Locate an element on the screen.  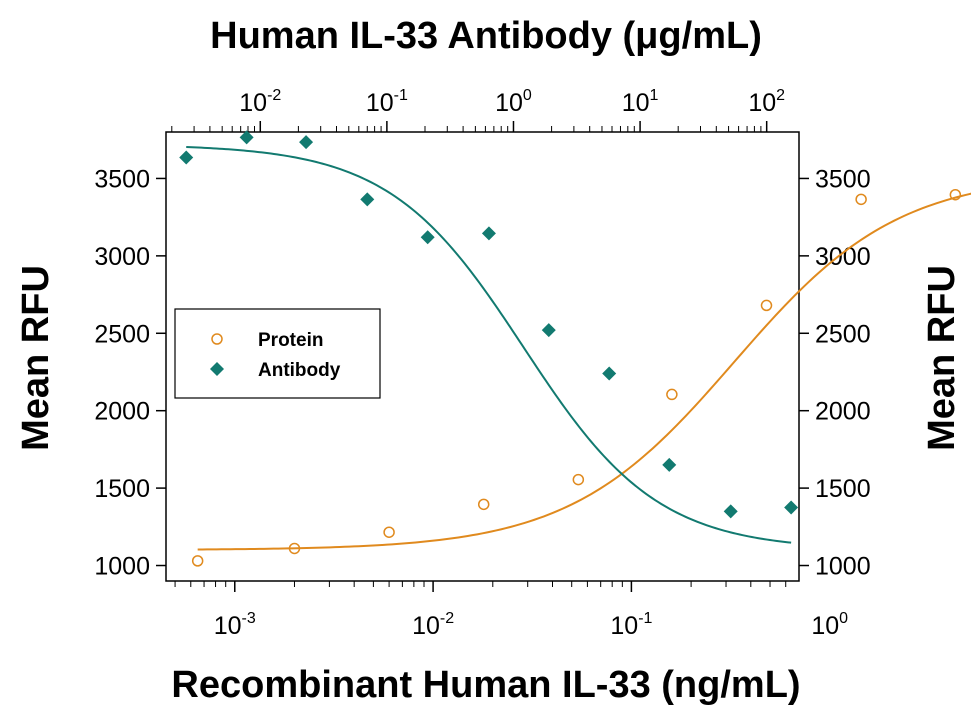
right-y-tick-label: 2500 is located at coordinates (843, 334).